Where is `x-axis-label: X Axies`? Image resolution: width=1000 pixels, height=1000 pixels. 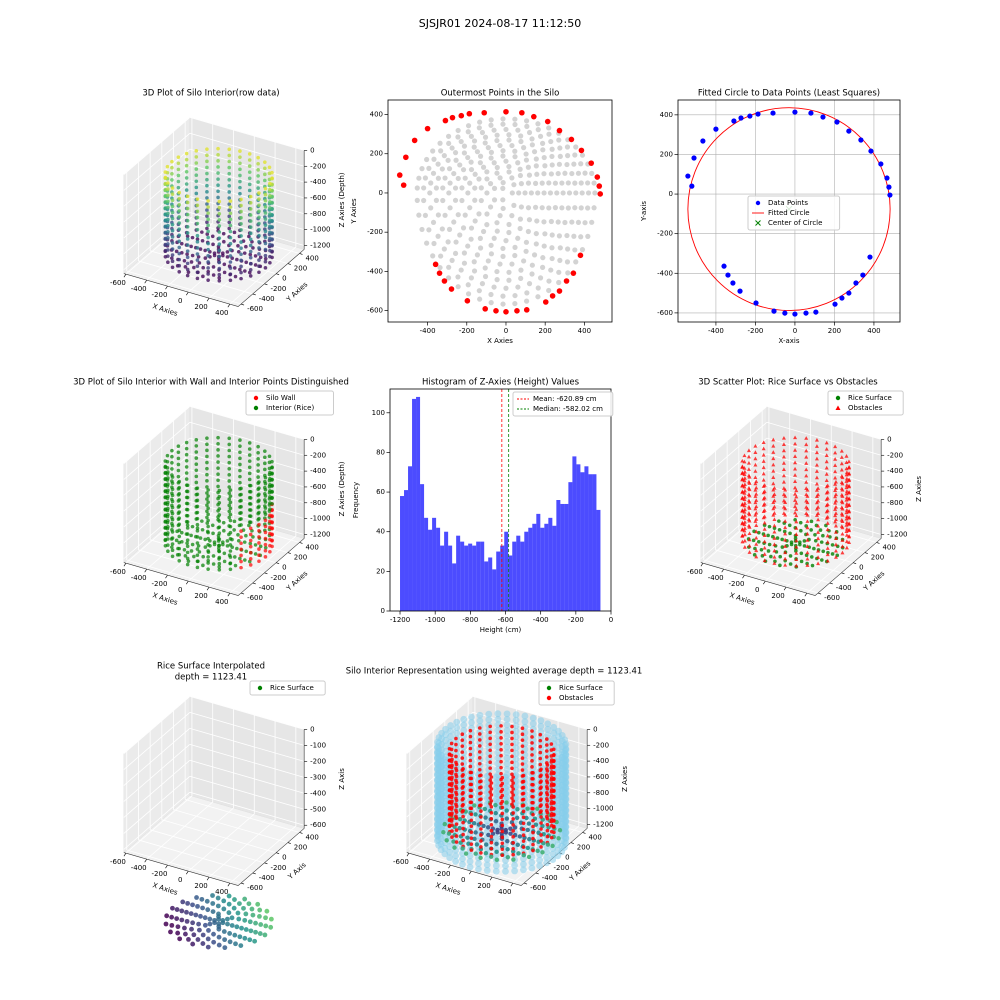
x-axis-label: X Axies is located at coordinates (447, 889).